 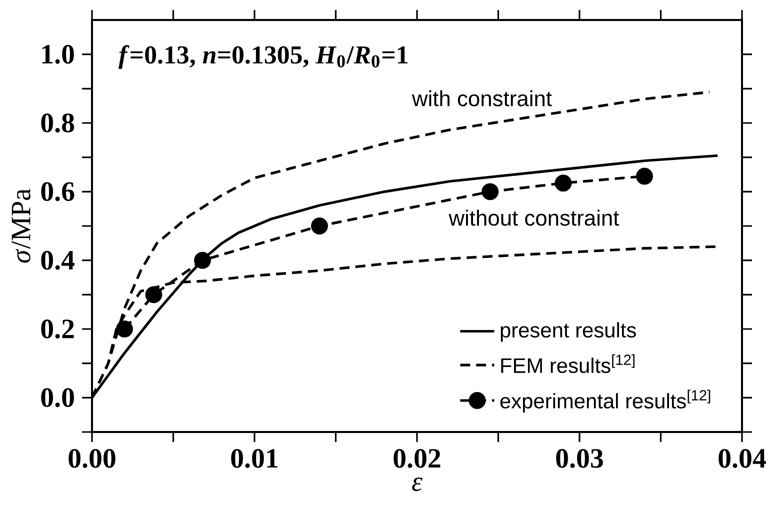 I want to click on x-tick-label: 0.01, so click(x=254, y=458).